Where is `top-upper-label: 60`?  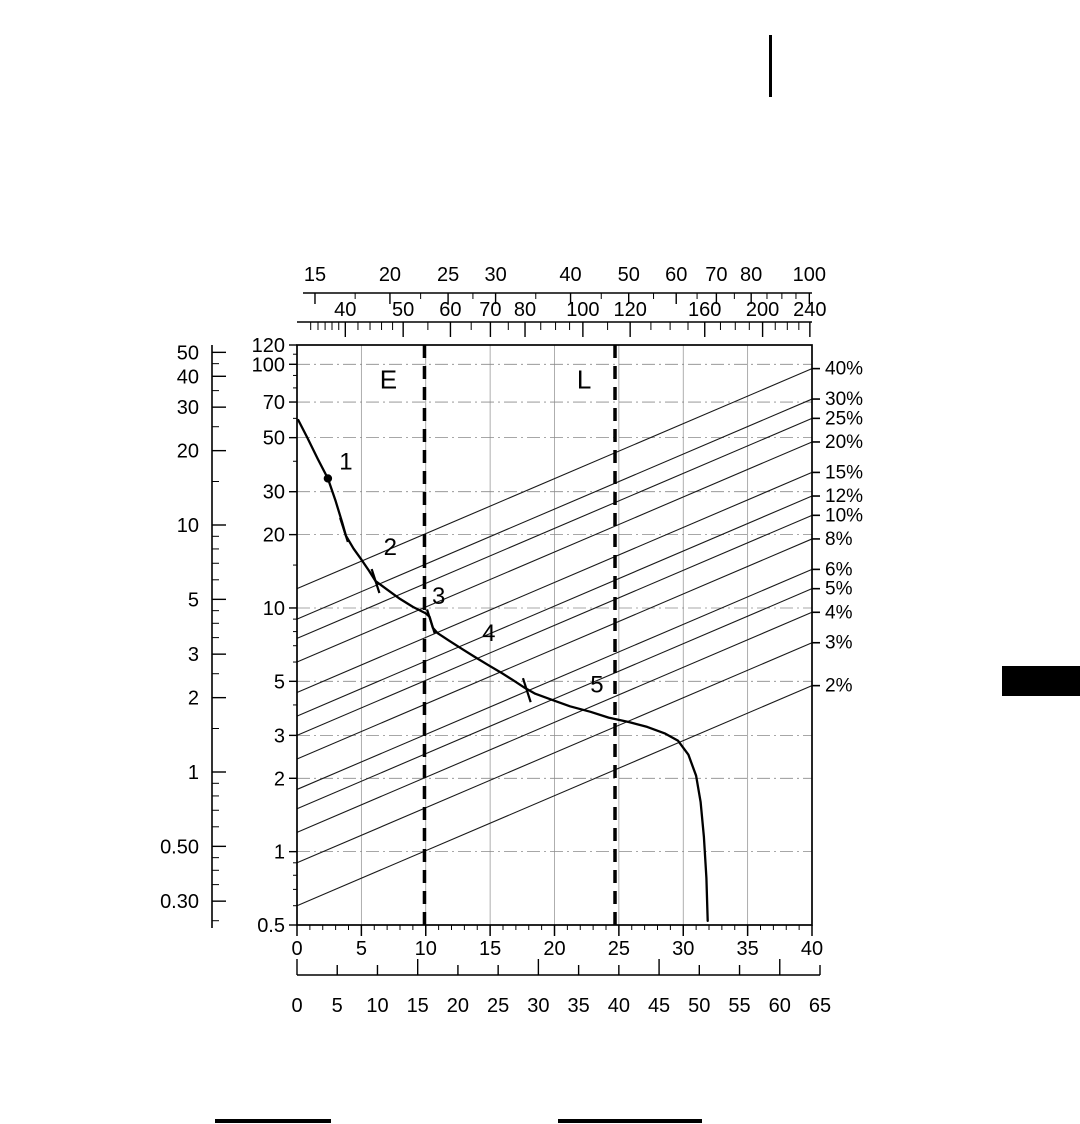
top-upper-label: 60 is located at coordinates (676, 275).